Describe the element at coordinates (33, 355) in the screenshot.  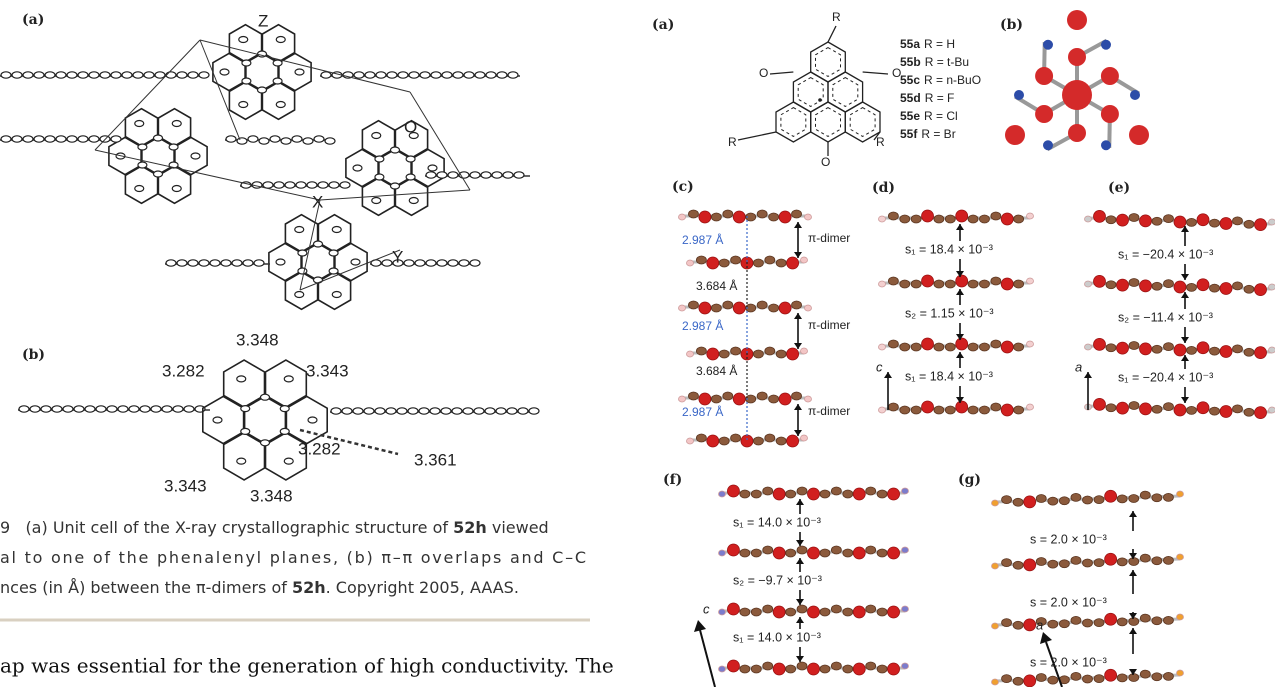
I see `panel-label: (b)` at that location.